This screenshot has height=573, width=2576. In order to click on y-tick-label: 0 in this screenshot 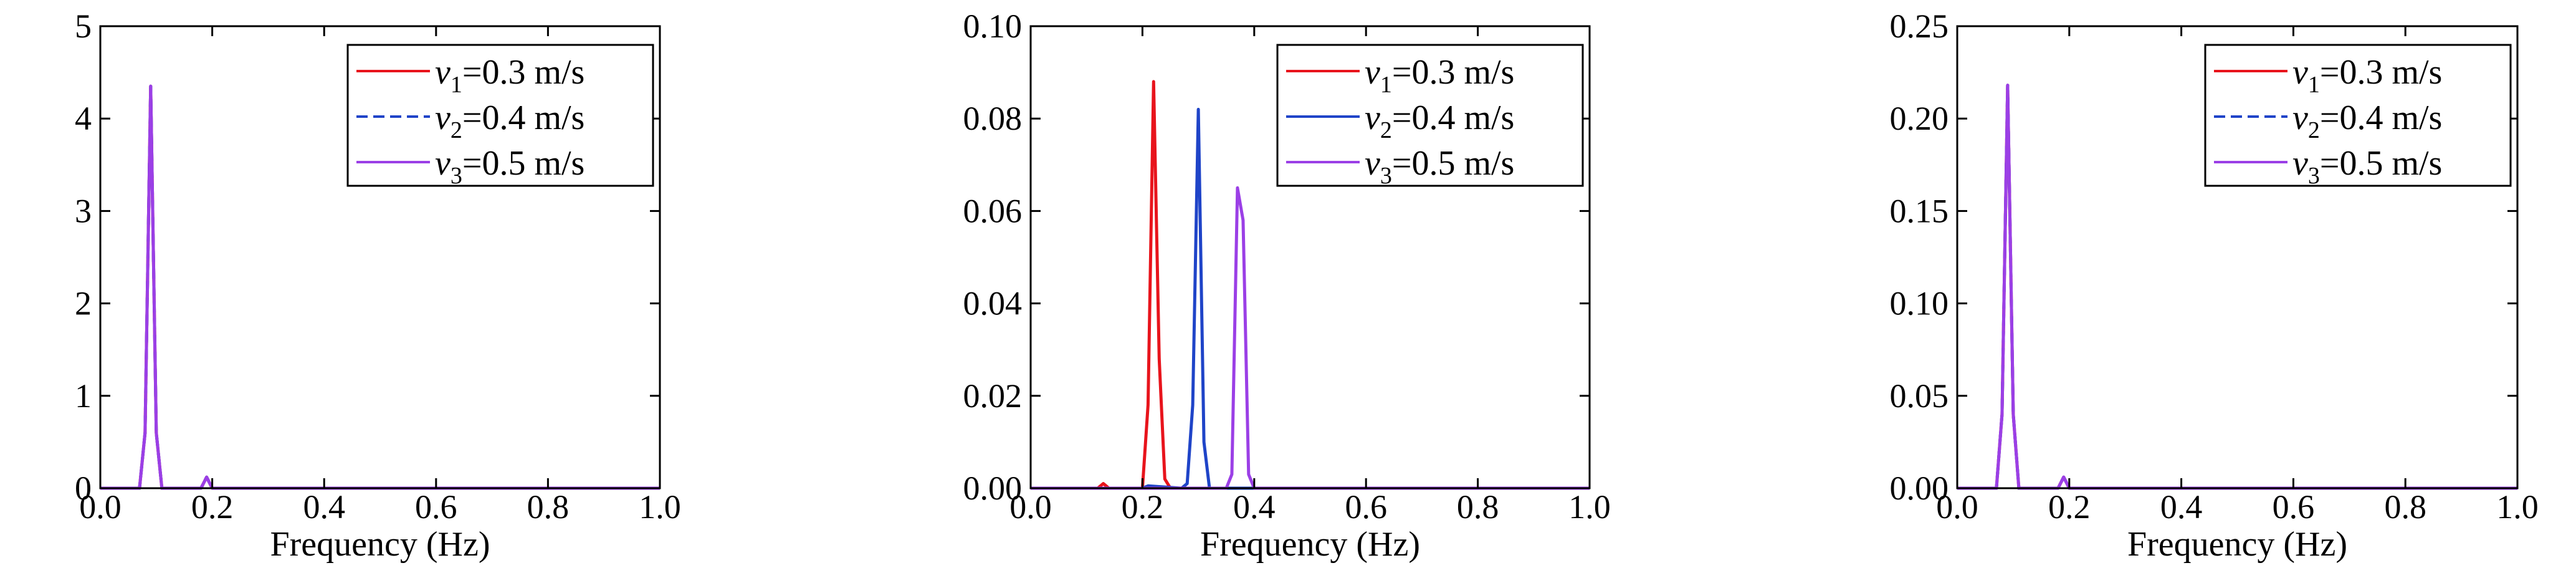, I will do `click(83, 488)`.